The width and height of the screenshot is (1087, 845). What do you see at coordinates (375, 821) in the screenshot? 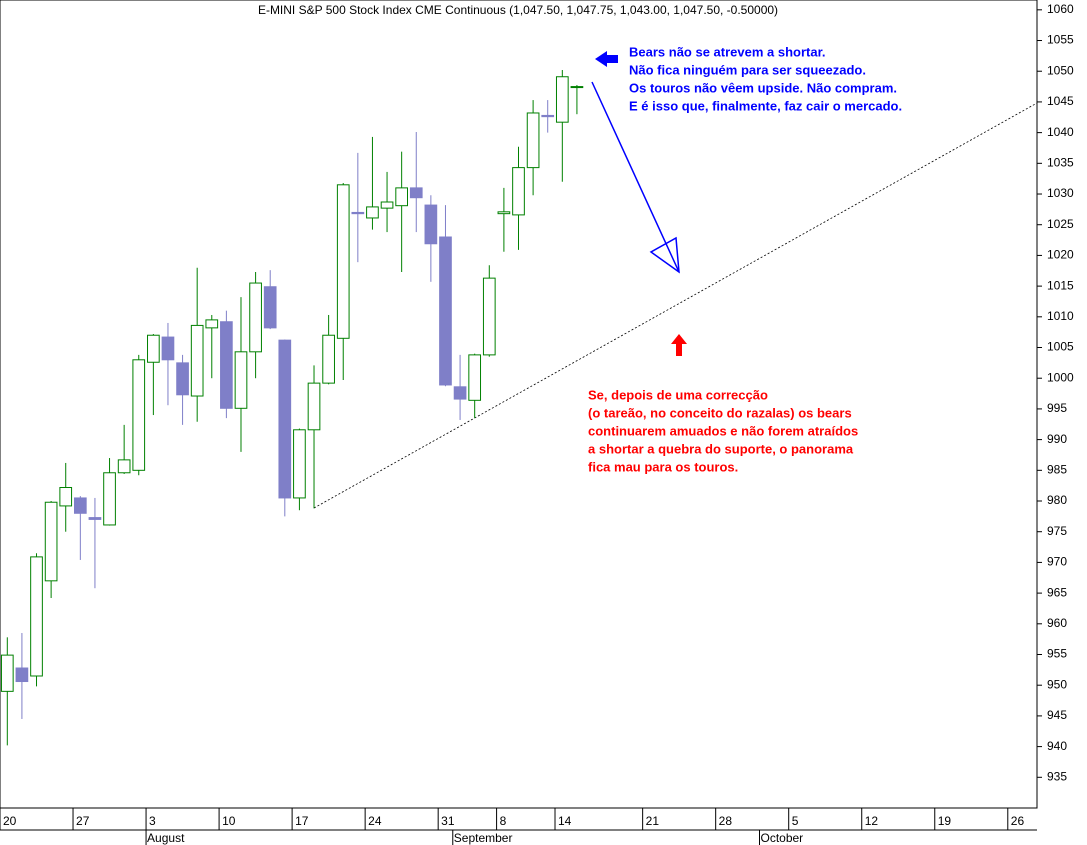
I see `x-tick-label: 24` at bounding box center [375, 821].